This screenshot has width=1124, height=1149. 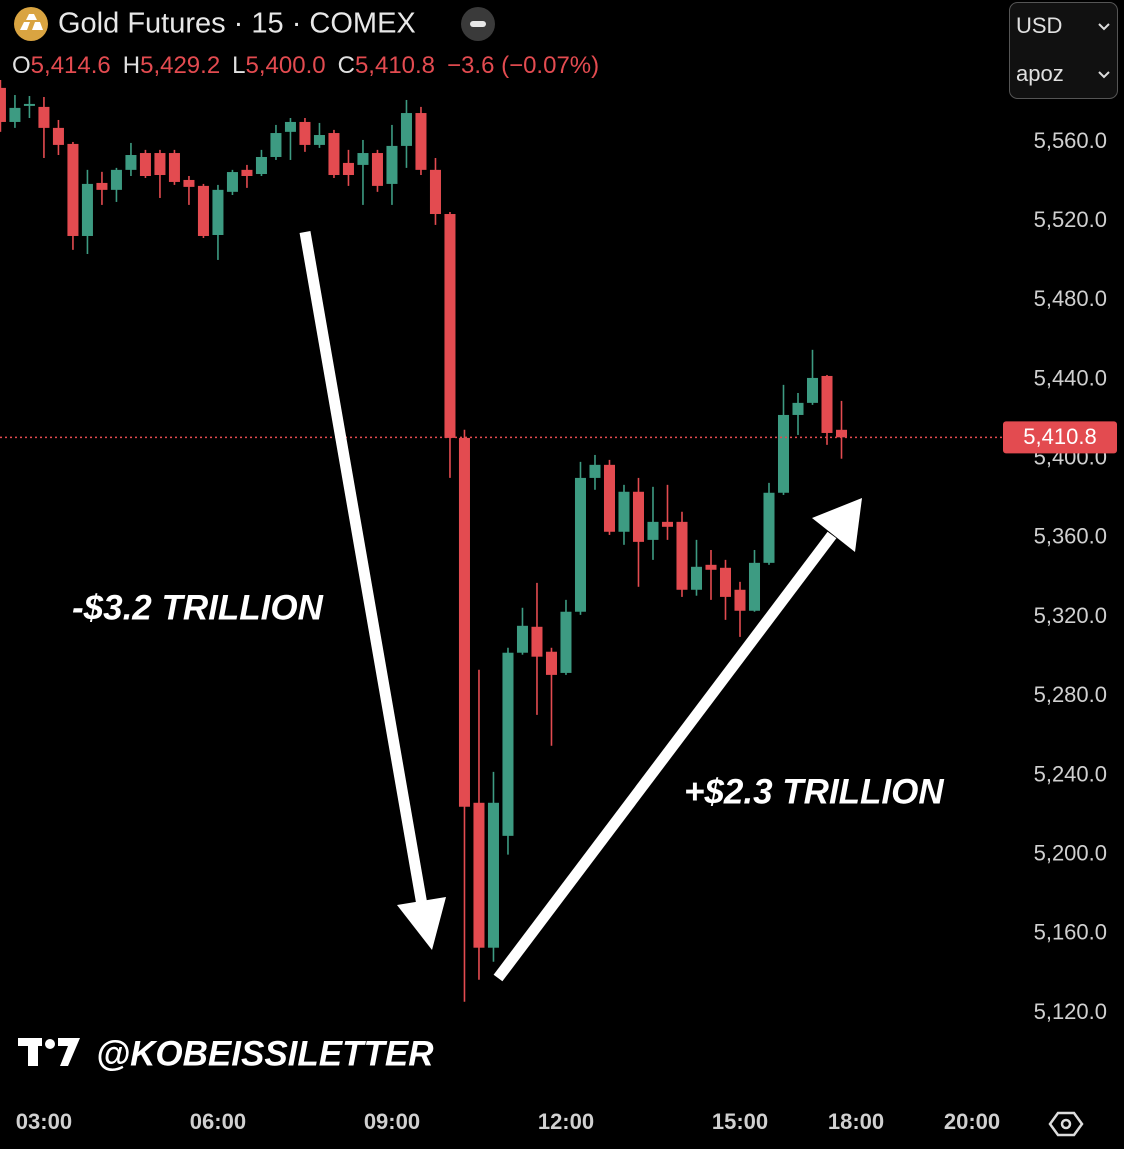 What do you see at coordinates (198, 607) in the screenshot?
I see `annotation: -$3.2 TRILLION` at bounding box center [198, 607].